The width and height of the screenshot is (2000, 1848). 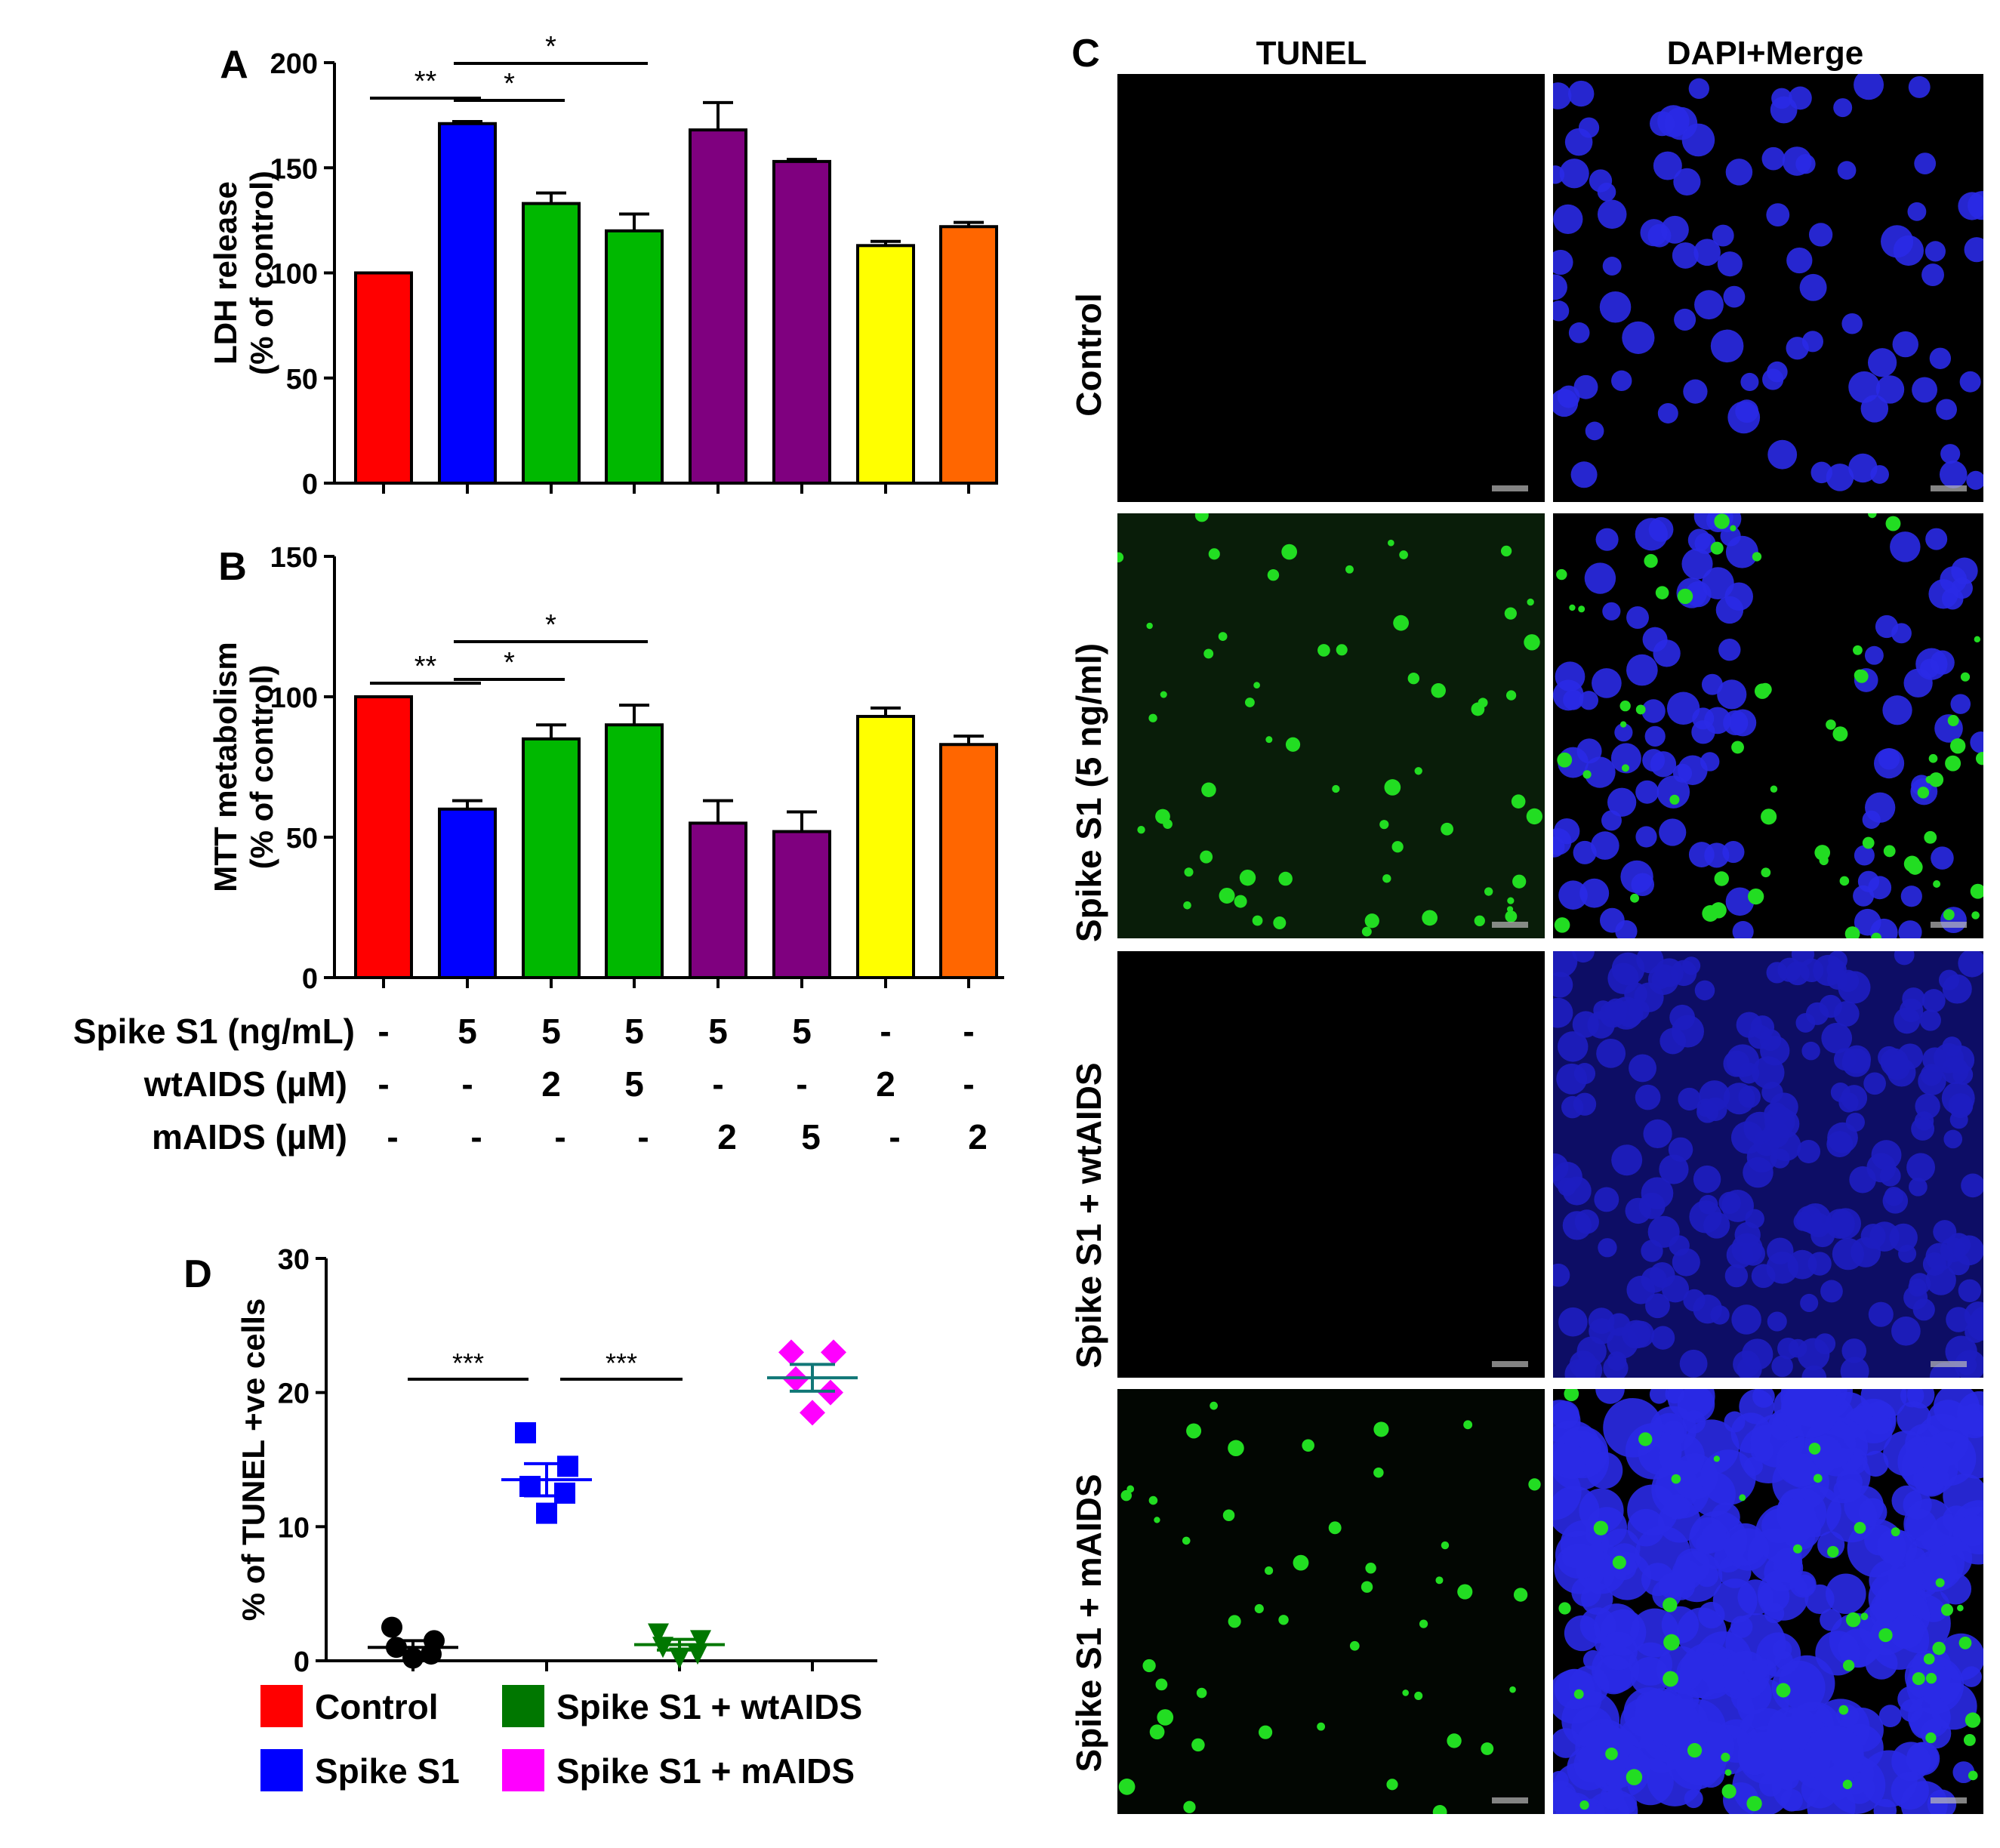 What do you see at coordinates (551, 1031) in the screenshot?
I see `treatment-value: 5` at bounding box center [551, 1031].